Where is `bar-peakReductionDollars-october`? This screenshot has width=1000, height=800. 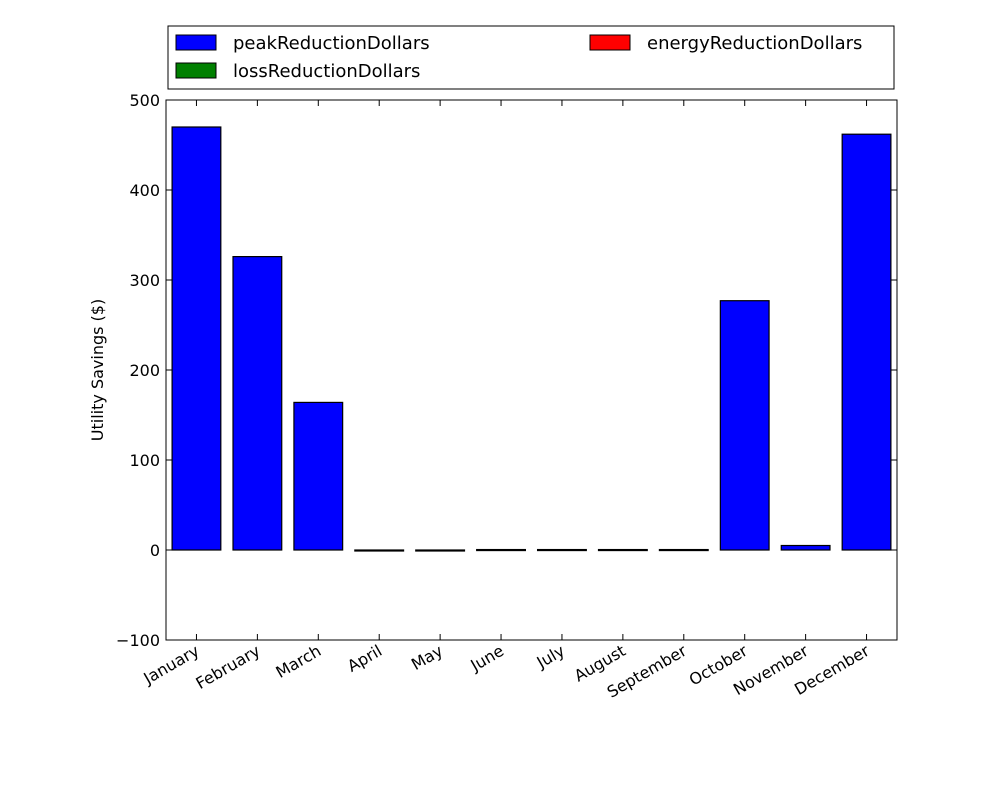 bar-peakReductionDollars-october is located at coordinates (744, 425).